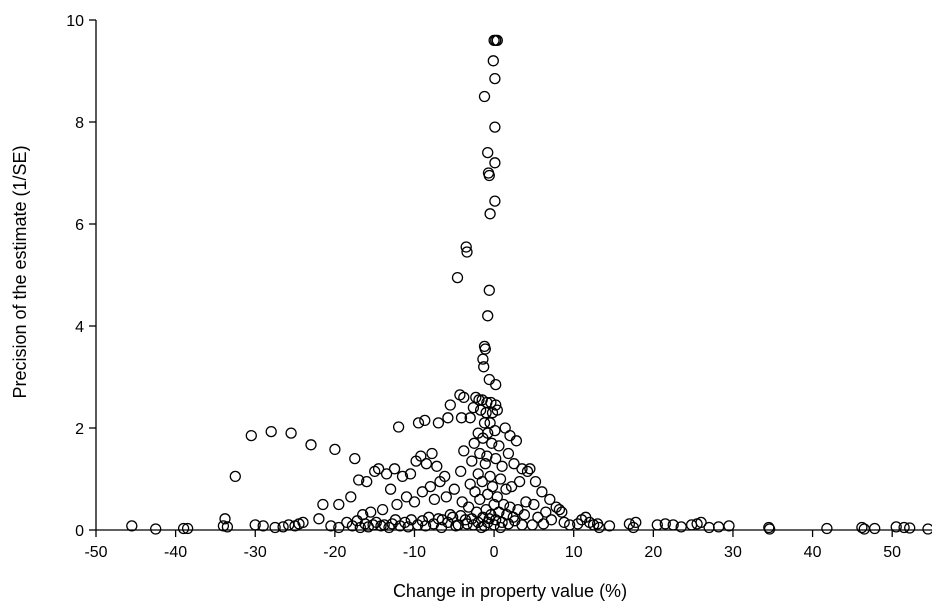 The height and width of the screenshot is (606, 932). I want to click on x-tick-label: -40, so click(175, 552).